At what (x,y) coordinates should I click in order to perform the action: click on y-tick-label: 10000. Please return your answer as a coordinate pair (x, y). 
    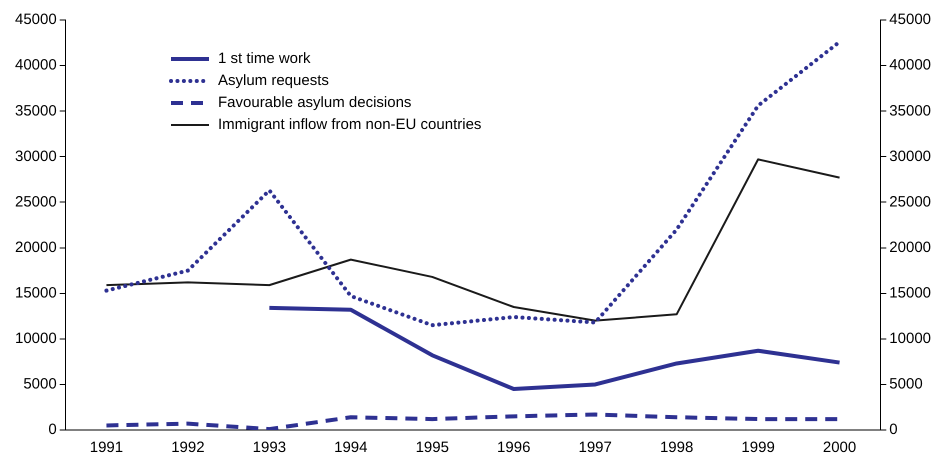
    Looking at the image, I should click on (35, 339).